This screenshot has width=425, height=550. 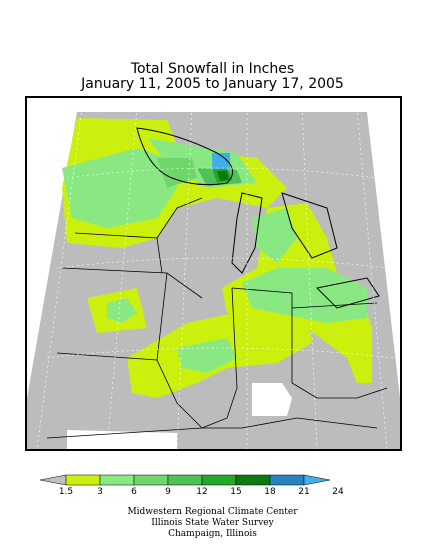 What do you see at coordinates (272, 399) in the screenshot?
I see `no-data-patch-east` at bounding box center [272, 399].